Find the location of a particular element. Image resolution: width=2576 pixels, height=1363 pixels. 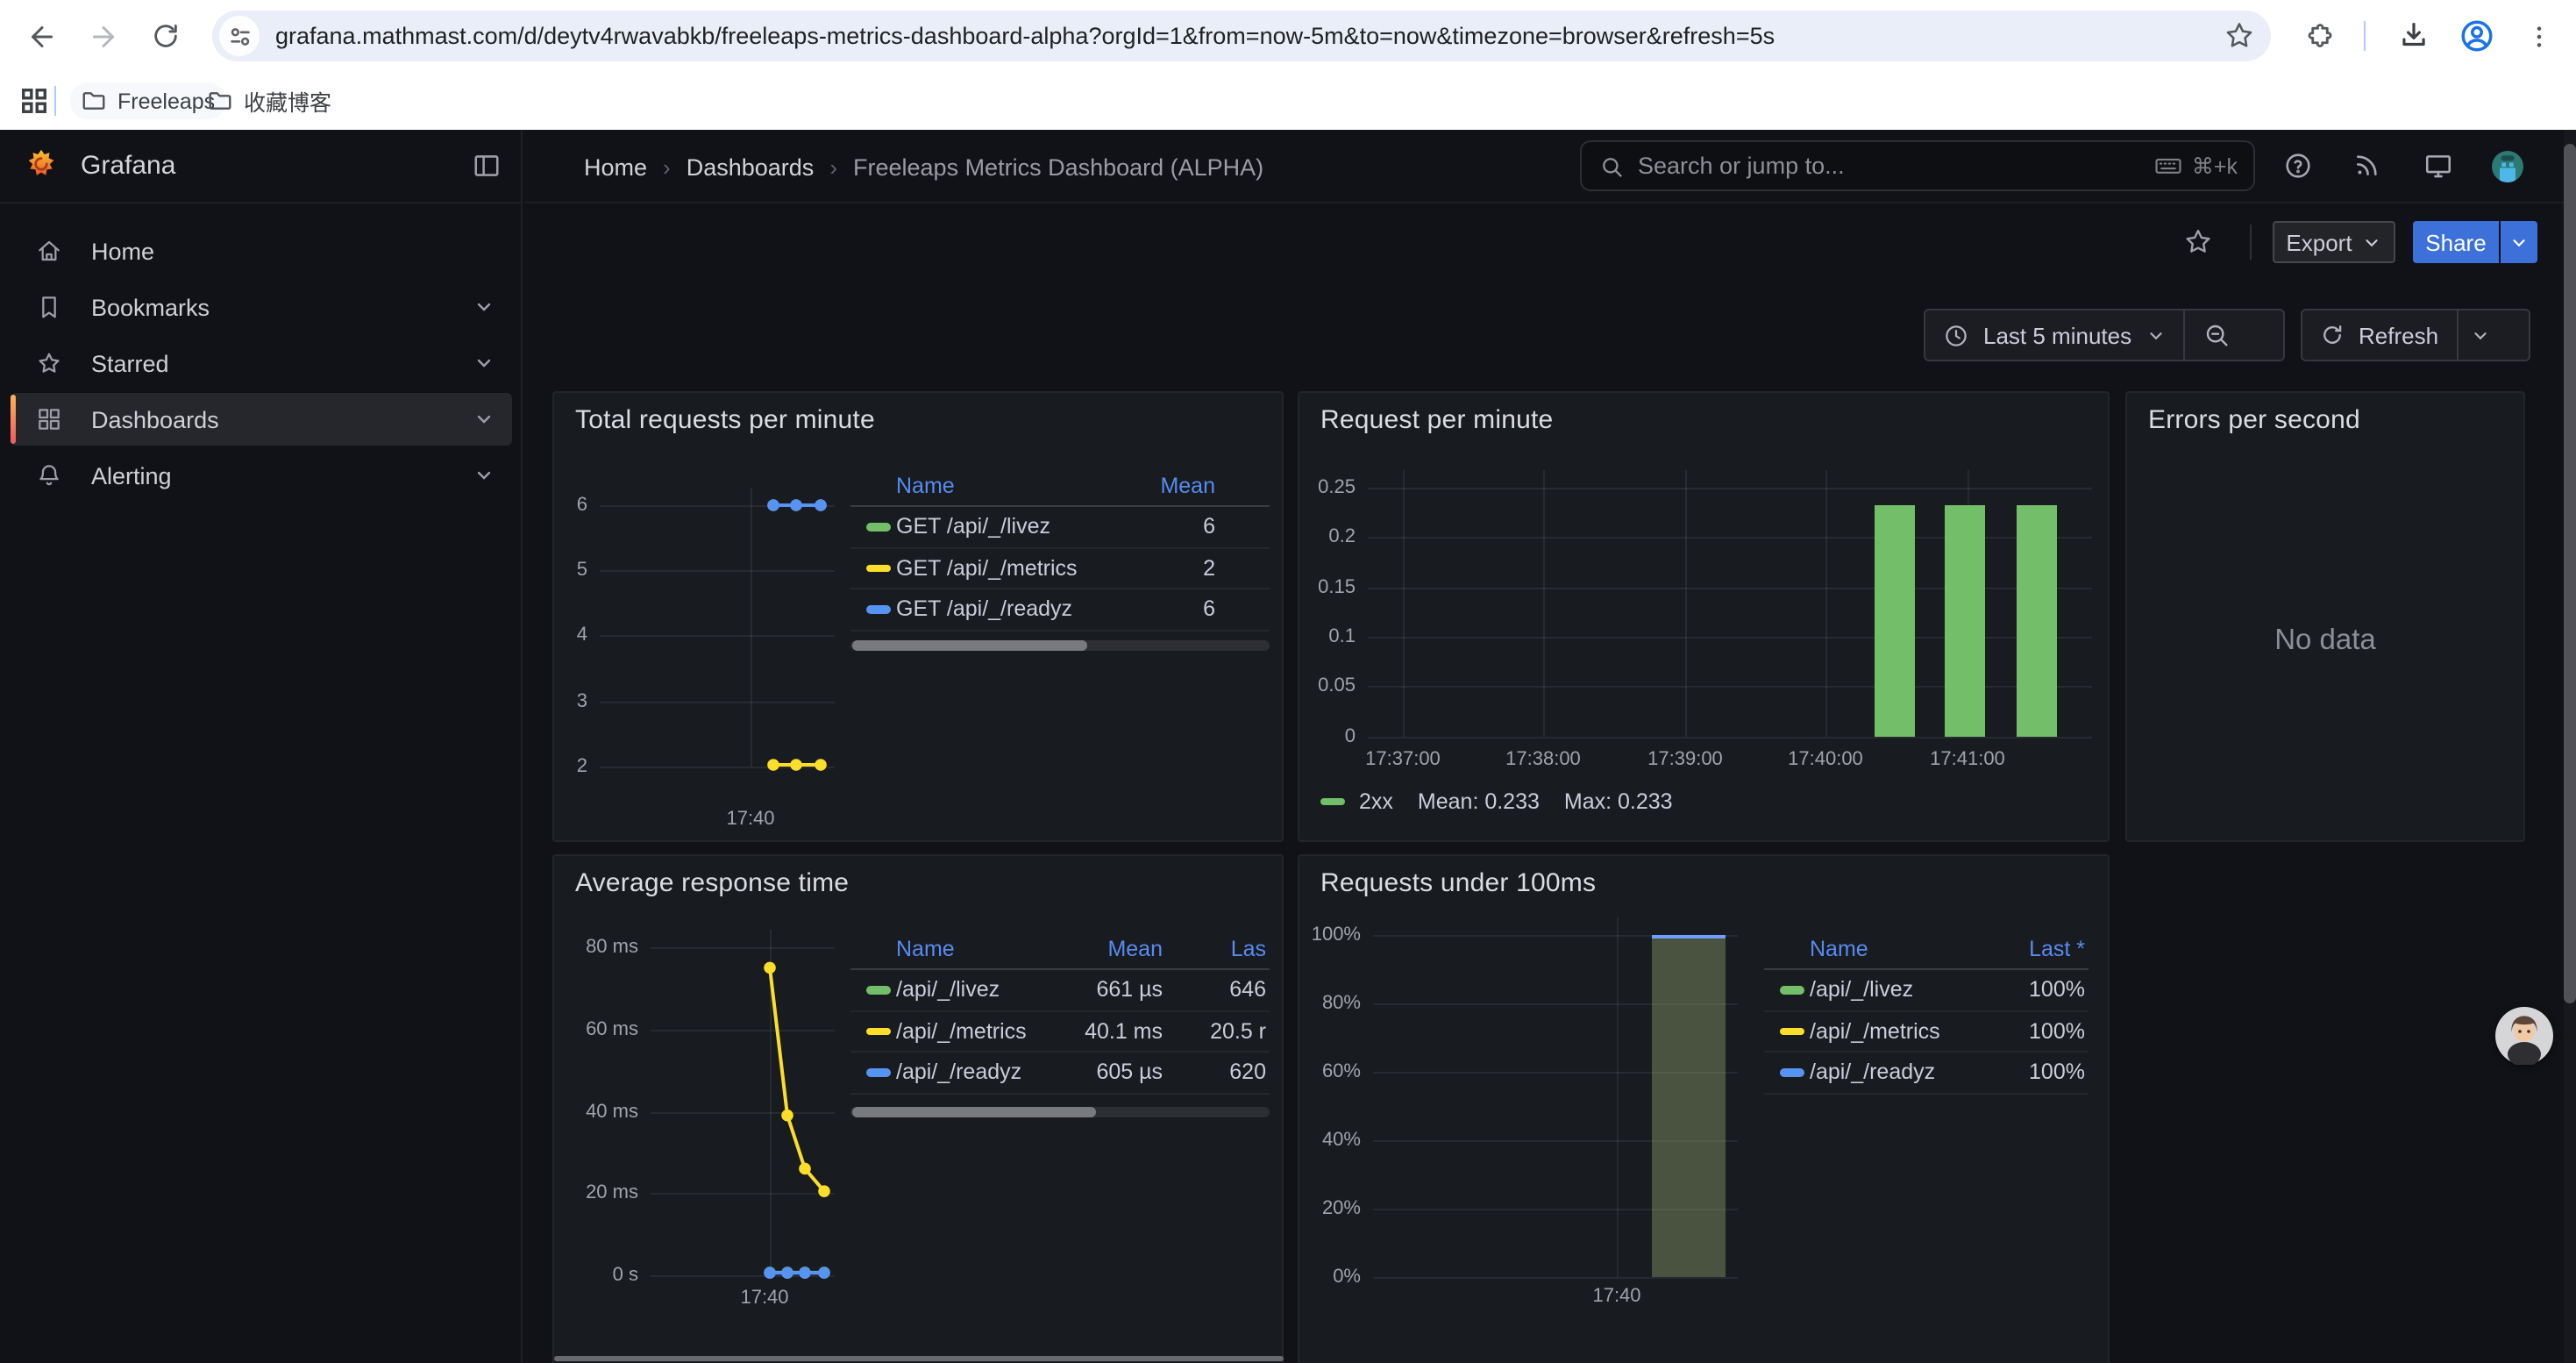

dock-menu-icon is located at coordinates (487, 166).